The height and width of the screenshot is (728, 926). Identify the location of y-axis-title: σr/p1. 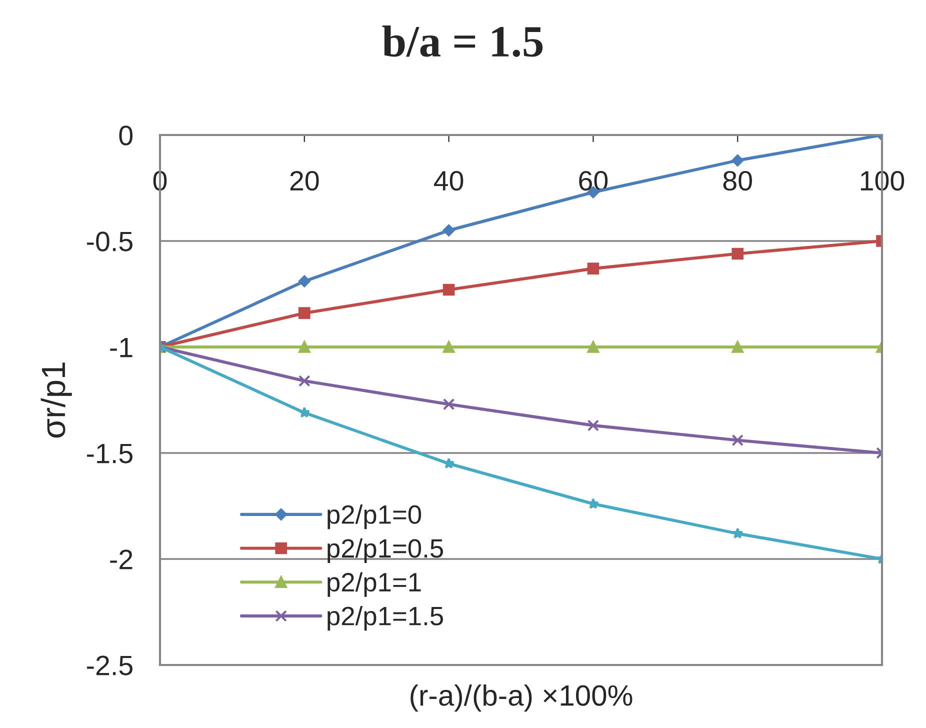
(56, 400).